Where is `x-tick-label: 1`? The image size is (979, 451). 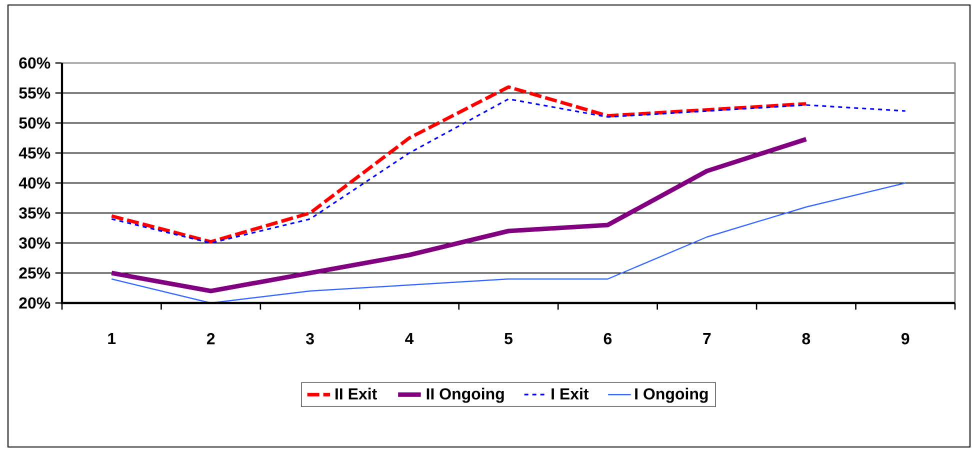 x-tick-label: 1 is located at coordinates (112, 338).